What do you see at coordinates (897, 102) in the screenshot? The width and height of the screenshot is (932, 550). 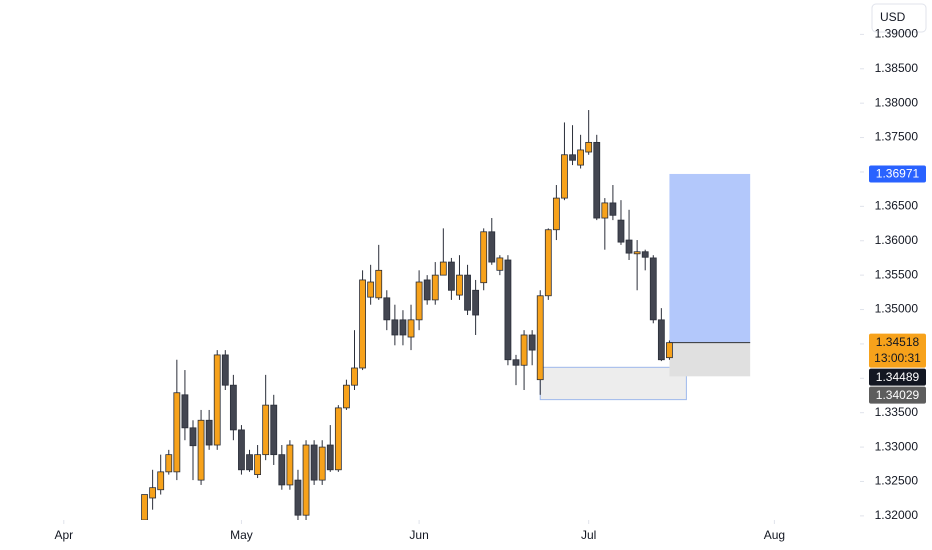 I see `y-tick-label: 1.38000` at bounding box center [897, 102].